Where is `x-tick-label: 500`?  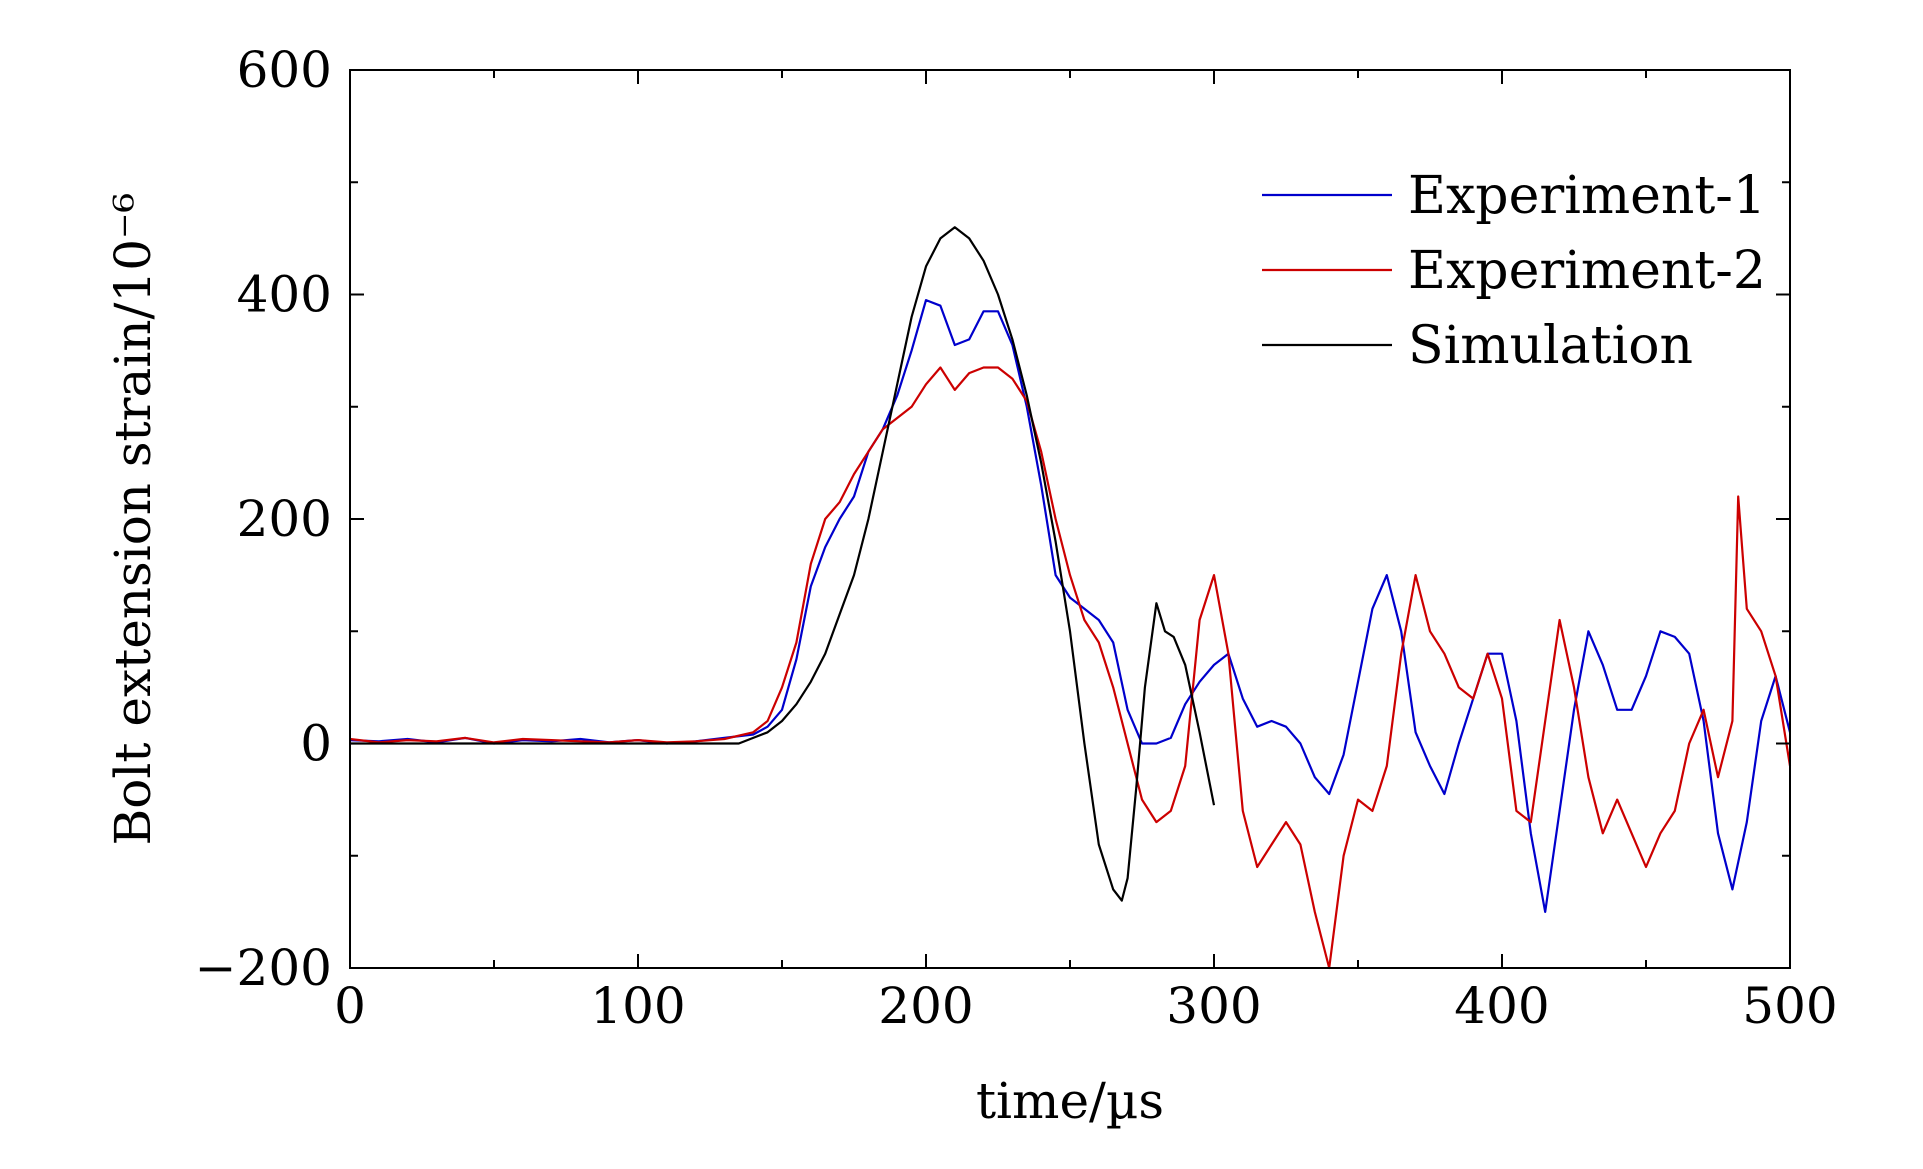 x-tick-label: 500 is located at coordinates (1789, 1006).